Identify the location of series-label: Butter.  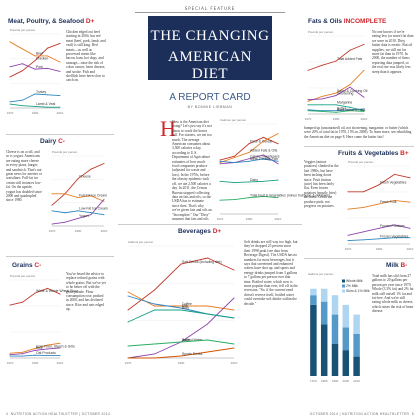
(342, 108).